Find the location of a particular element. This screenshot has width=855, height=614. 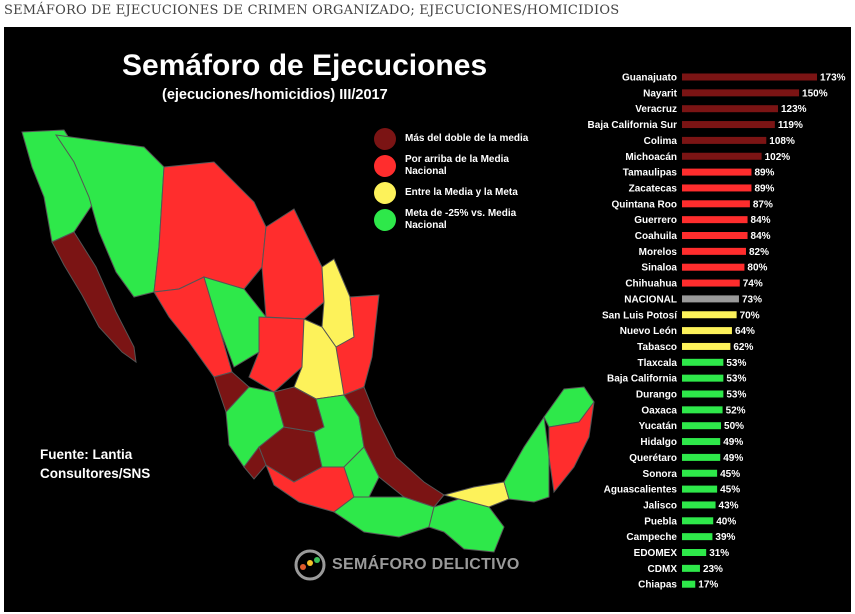

map-region-baja-california-sur is located at coordinates (94, 297).